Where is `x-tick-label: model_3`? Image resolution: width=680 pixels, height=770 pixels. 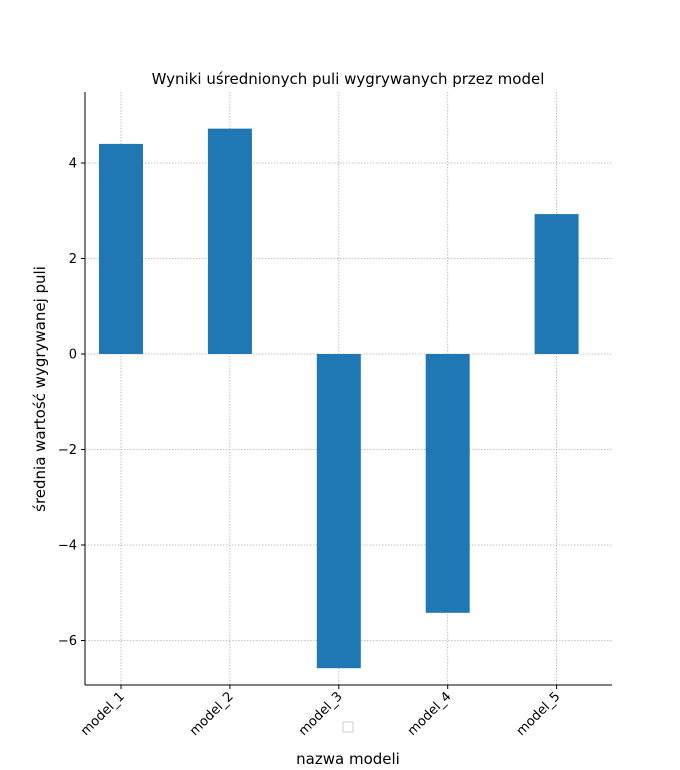 x-tick-label: model_3 is located at coordinates (321, 714).